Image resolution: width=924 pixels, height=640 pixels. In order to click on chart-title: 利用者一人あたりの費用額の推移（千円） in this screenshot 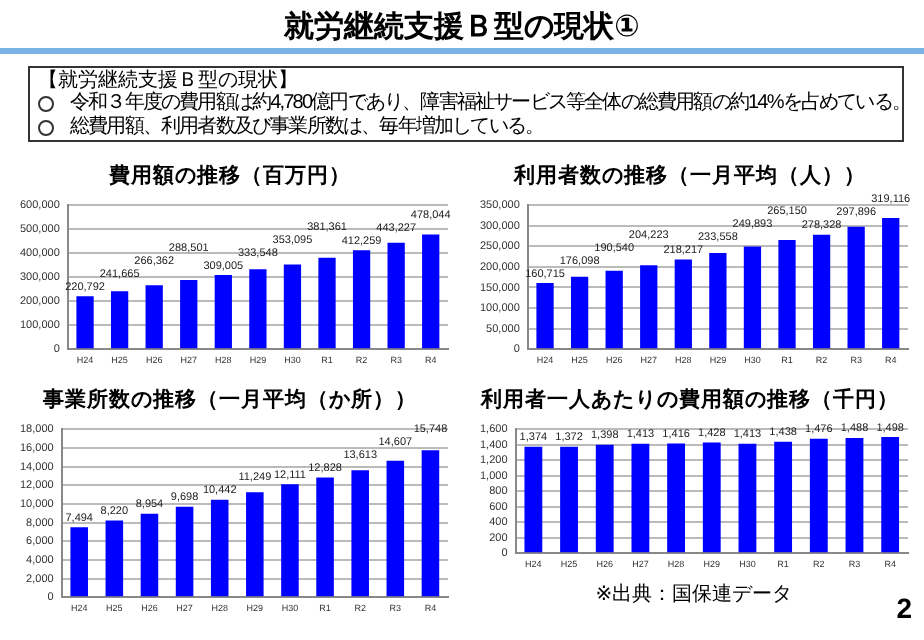, I will do `click(689, 399)`.